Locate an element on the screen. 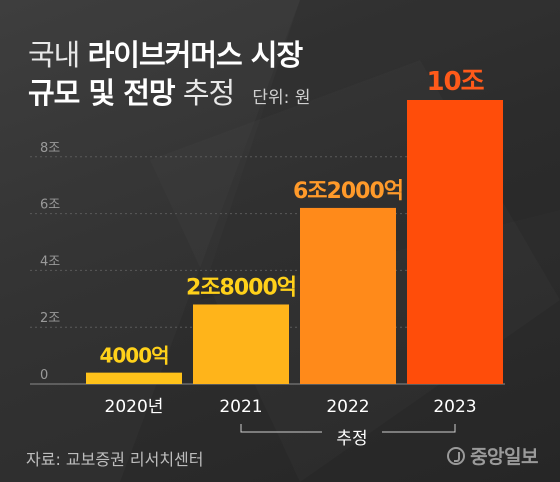  data-label: 10조 is located at coordinates (455, 82).